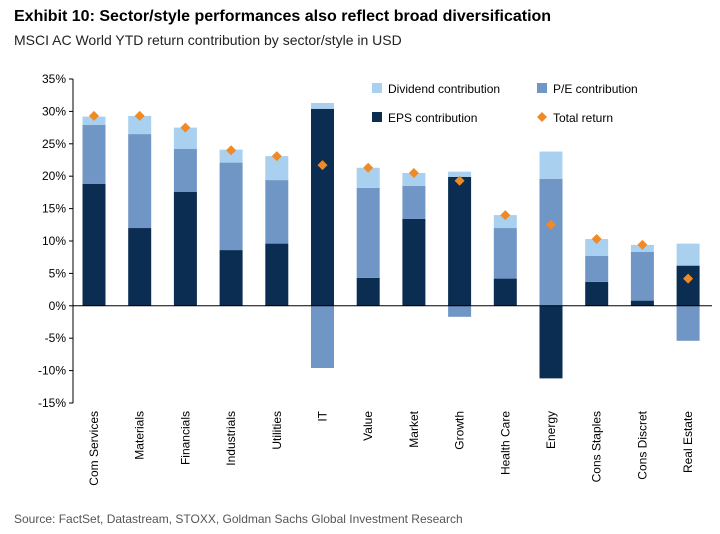  What do you see at coordinates (54, 209) in the screenshot?
I see `y-tick-label: 15%` at bounding box center [54, 209].